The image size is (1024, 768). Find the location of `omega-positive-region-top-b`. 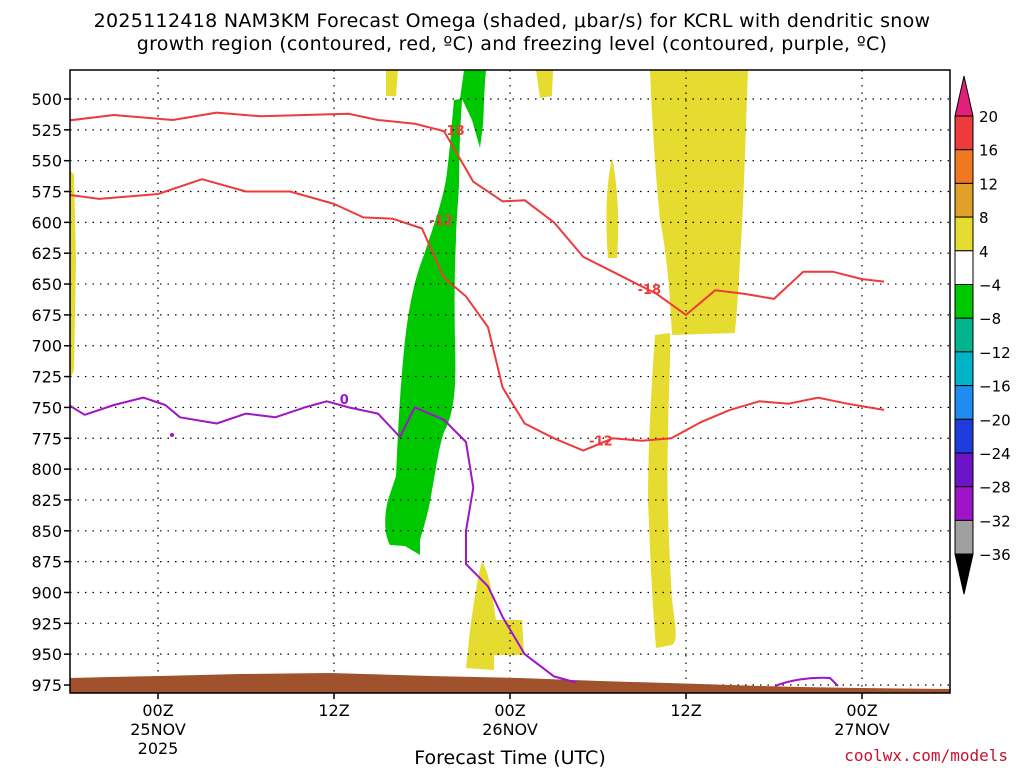

omega-positive-region-top-b is located at coordinates (544, 84).